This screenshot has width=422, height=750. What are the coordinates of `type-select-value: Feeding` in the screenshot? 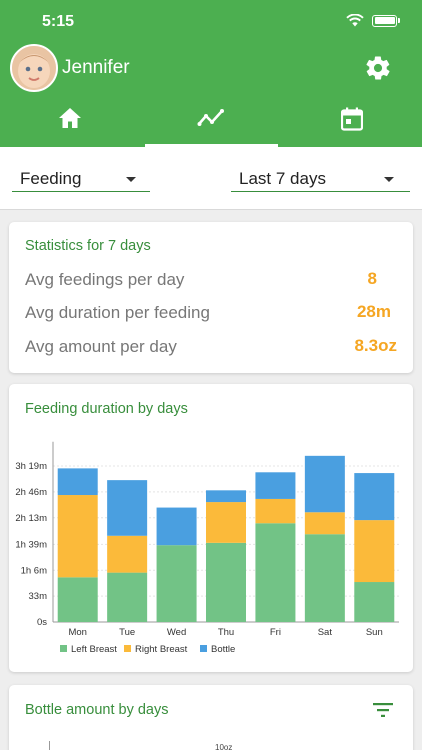 It's located at (51, 178).